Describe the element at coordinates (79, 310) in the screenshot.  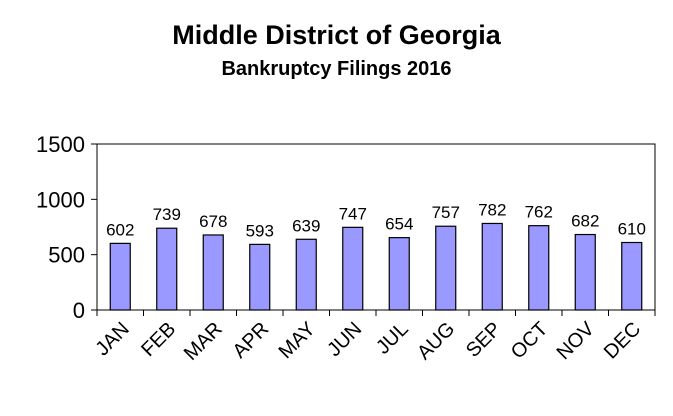
I see `y-tick-label: 0` at that location.